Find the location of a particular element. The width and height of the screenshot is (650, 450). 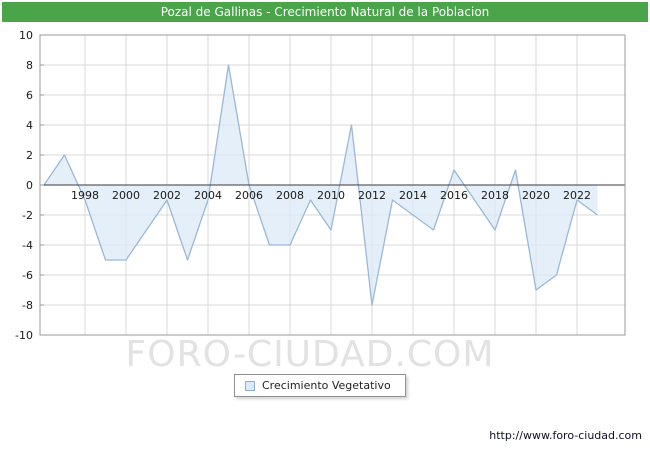

legend: Crecimiento Vegetativo is located at coordinates (319, 385).